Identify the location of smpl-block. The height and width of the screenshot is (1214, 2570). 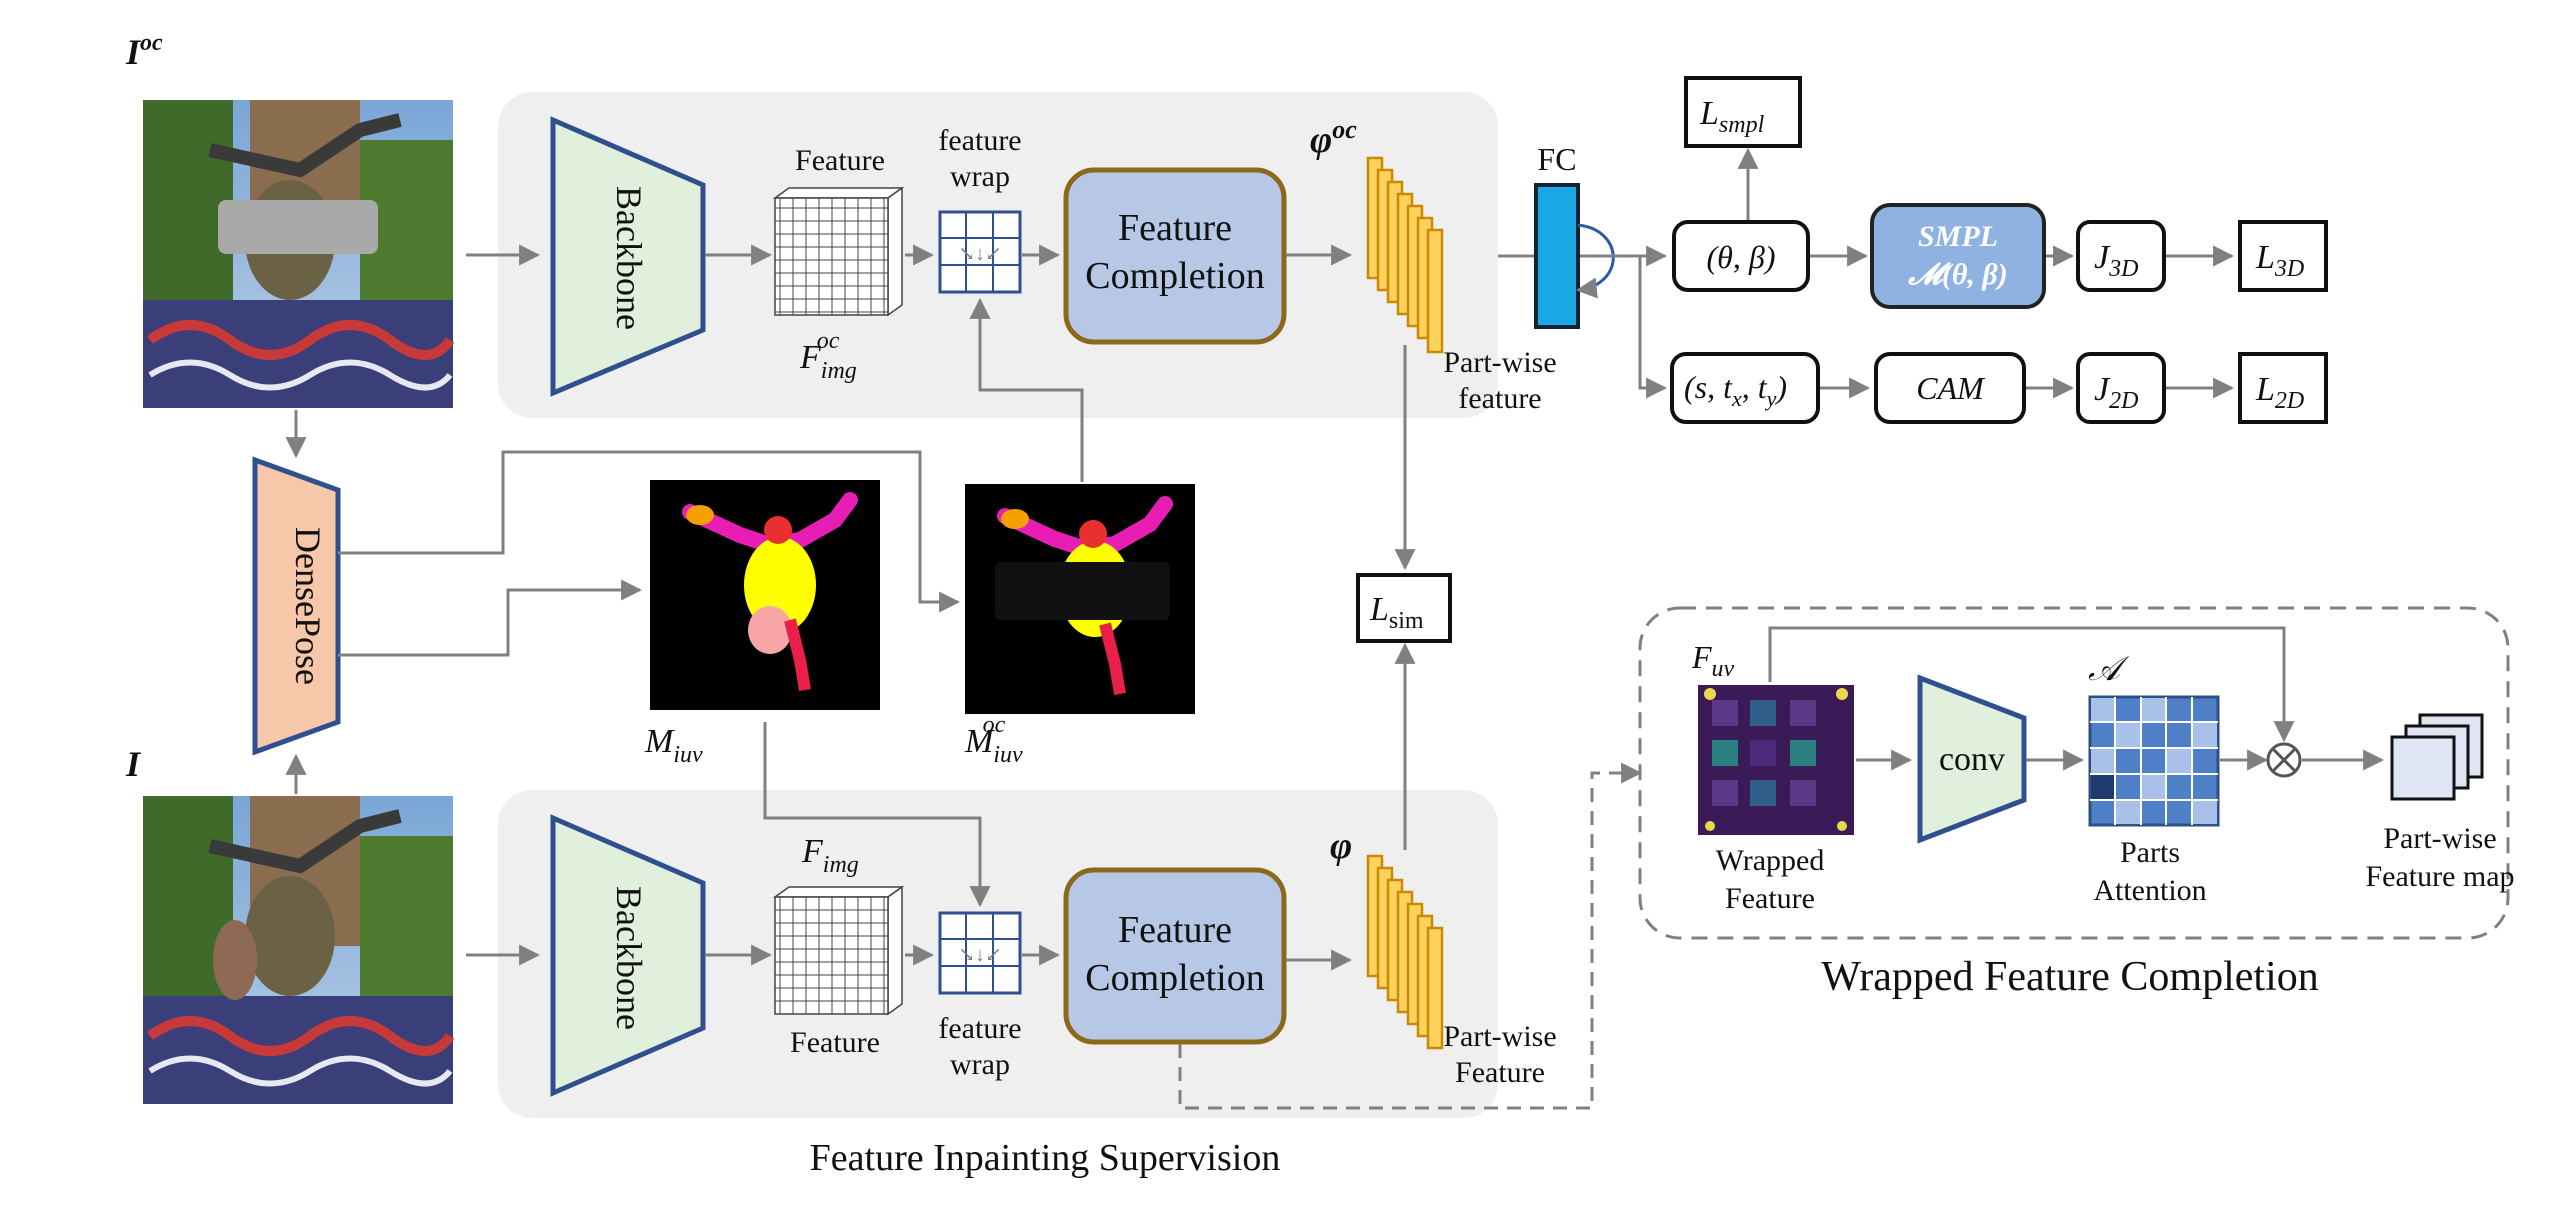
(1958, 256).